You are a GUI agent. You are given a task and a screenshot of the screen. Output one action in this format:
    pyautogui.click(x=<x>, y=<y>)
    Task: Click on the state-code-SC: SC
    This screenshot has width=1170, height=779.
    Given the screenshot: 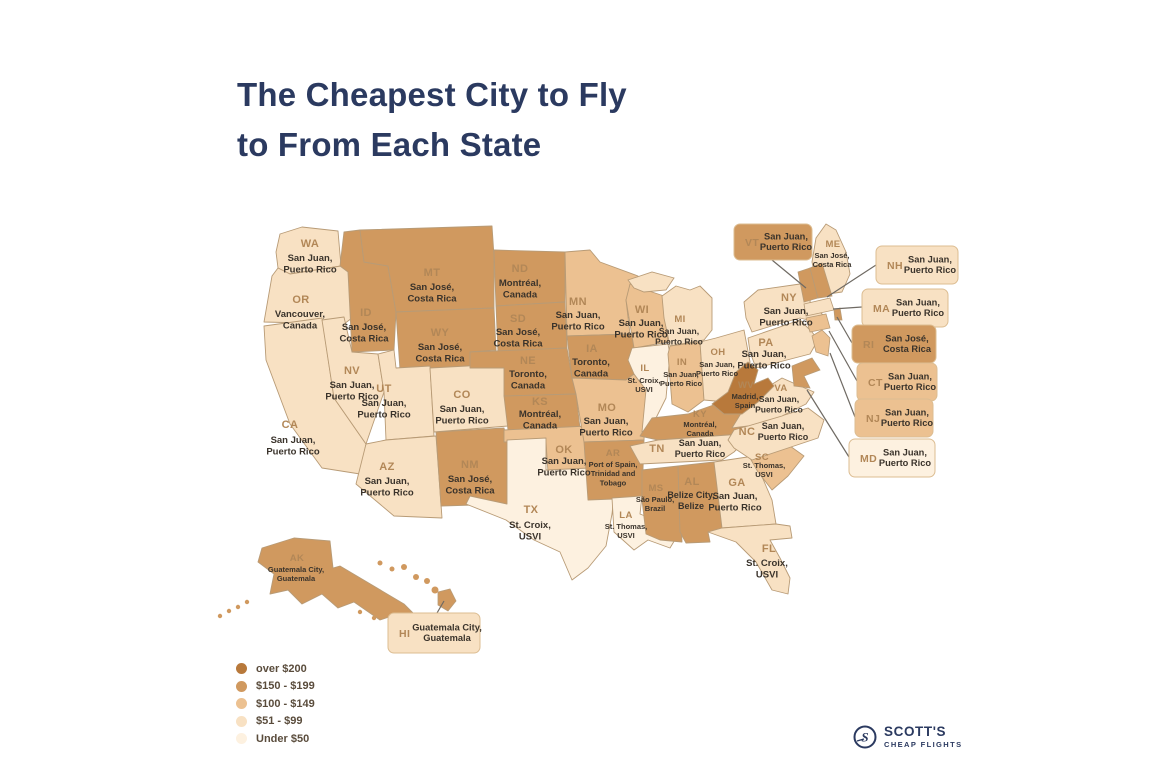 What is the action you would take?
    pyautogui.click(x=762, y=457)
    